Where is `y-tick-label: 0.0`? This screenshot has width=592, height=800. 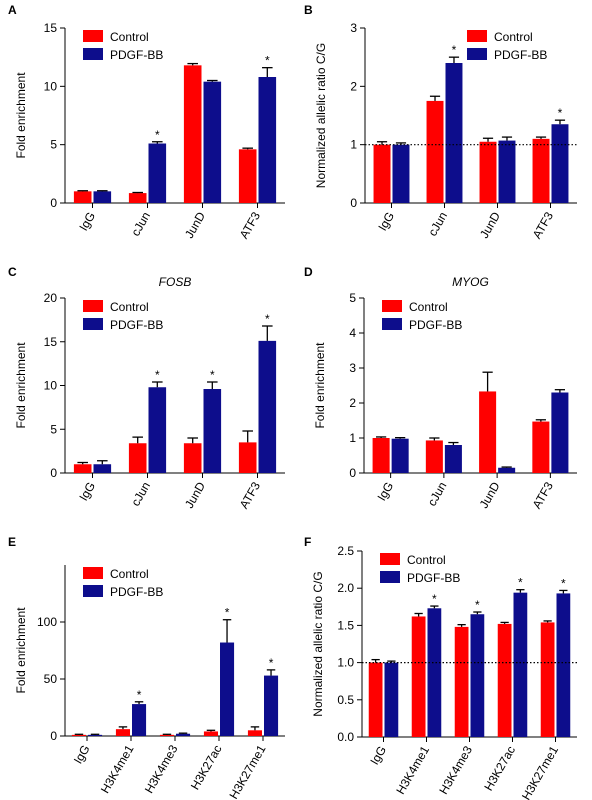
y-tick-label: 0.0 is located at coordinates (345, 737).